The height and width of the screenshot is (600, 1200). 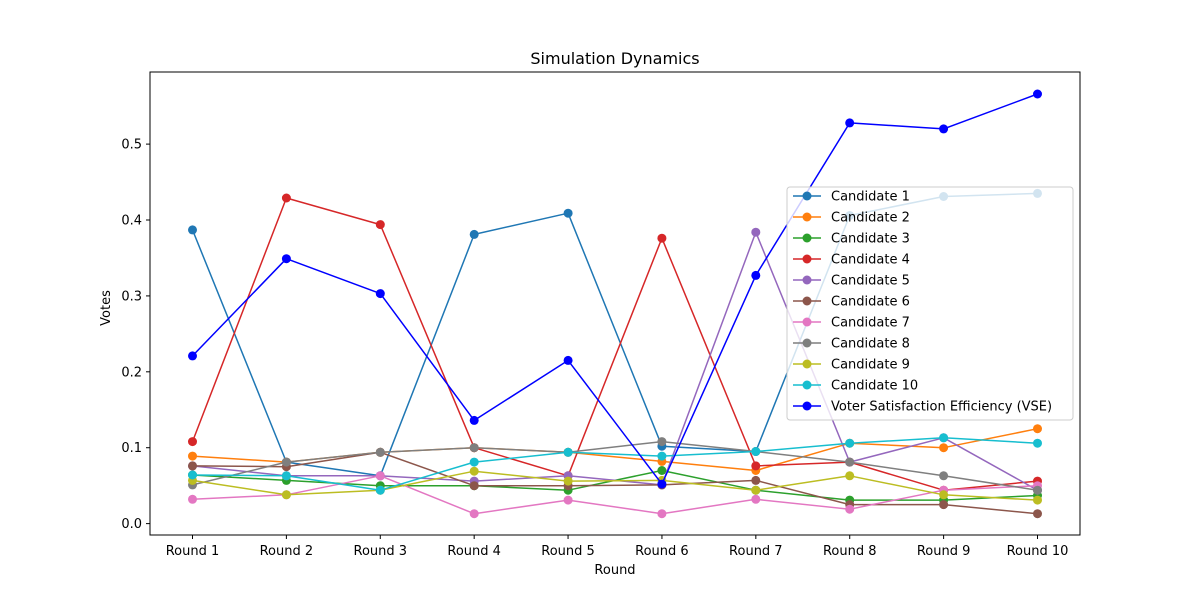 I want to click on legend-item: Candidate 10, so click(x=855, y=386).